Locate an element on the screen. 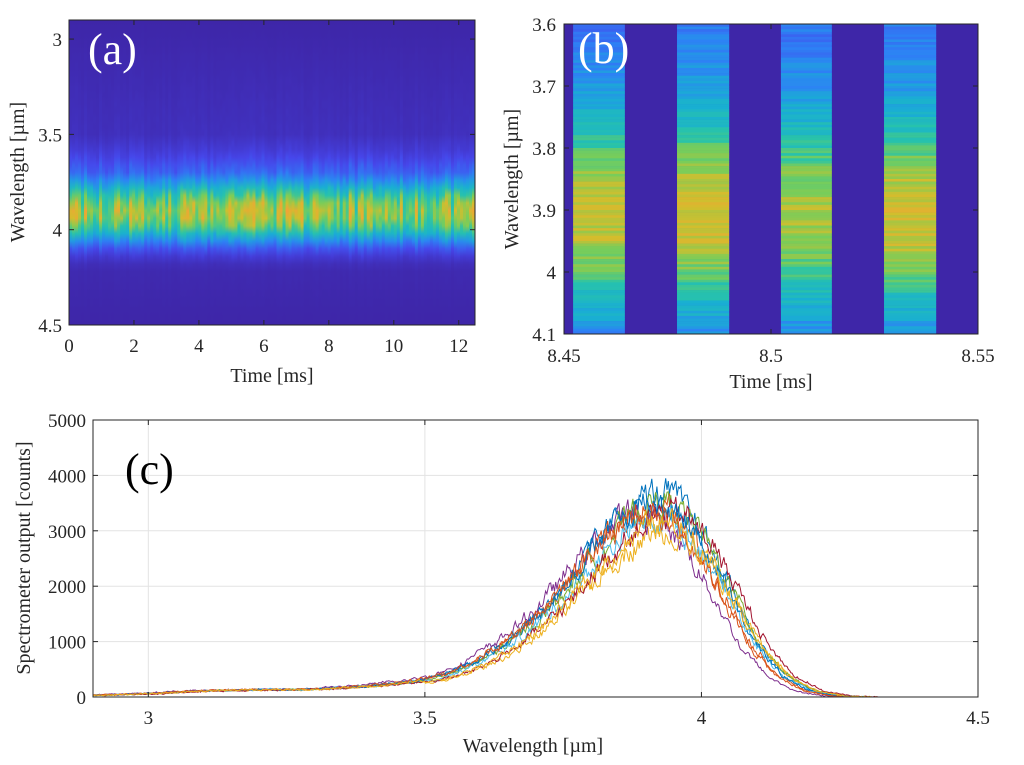 The width and height of the screenshot is (1024, 765). panel-c-ylabel: Spectrometer output [counts] is located at coordinates (24, 557).